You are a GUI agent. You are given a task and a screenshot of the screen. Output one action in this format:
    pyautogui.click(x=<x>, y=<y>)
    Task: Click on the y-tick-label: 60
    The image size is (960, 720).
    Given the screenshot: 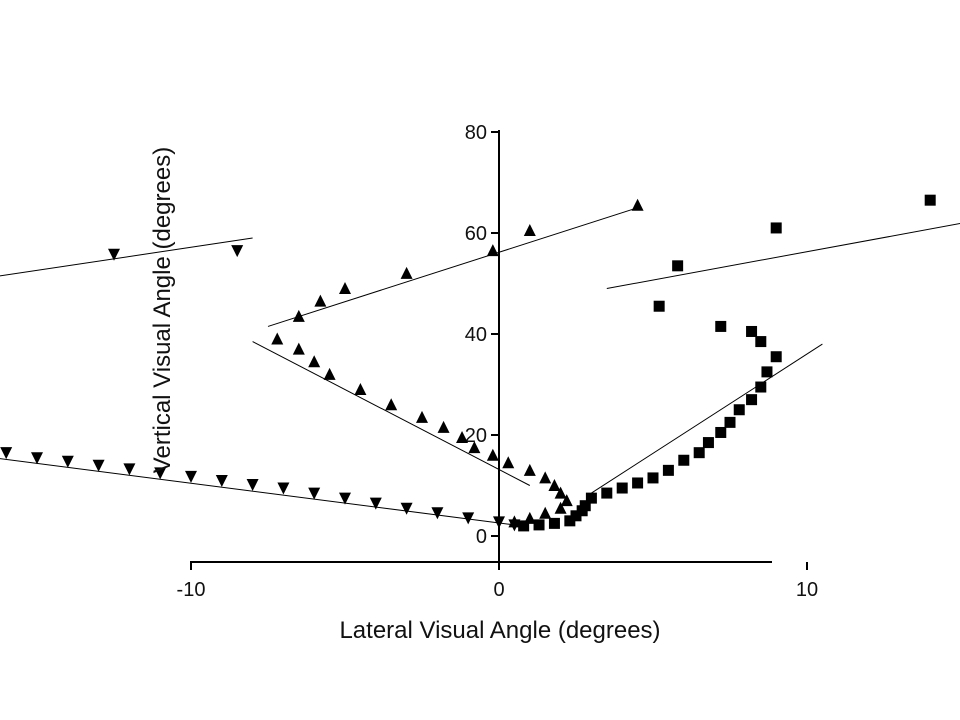 What is the action you would take?
    pyautogui.click(x=476, y=234)
    